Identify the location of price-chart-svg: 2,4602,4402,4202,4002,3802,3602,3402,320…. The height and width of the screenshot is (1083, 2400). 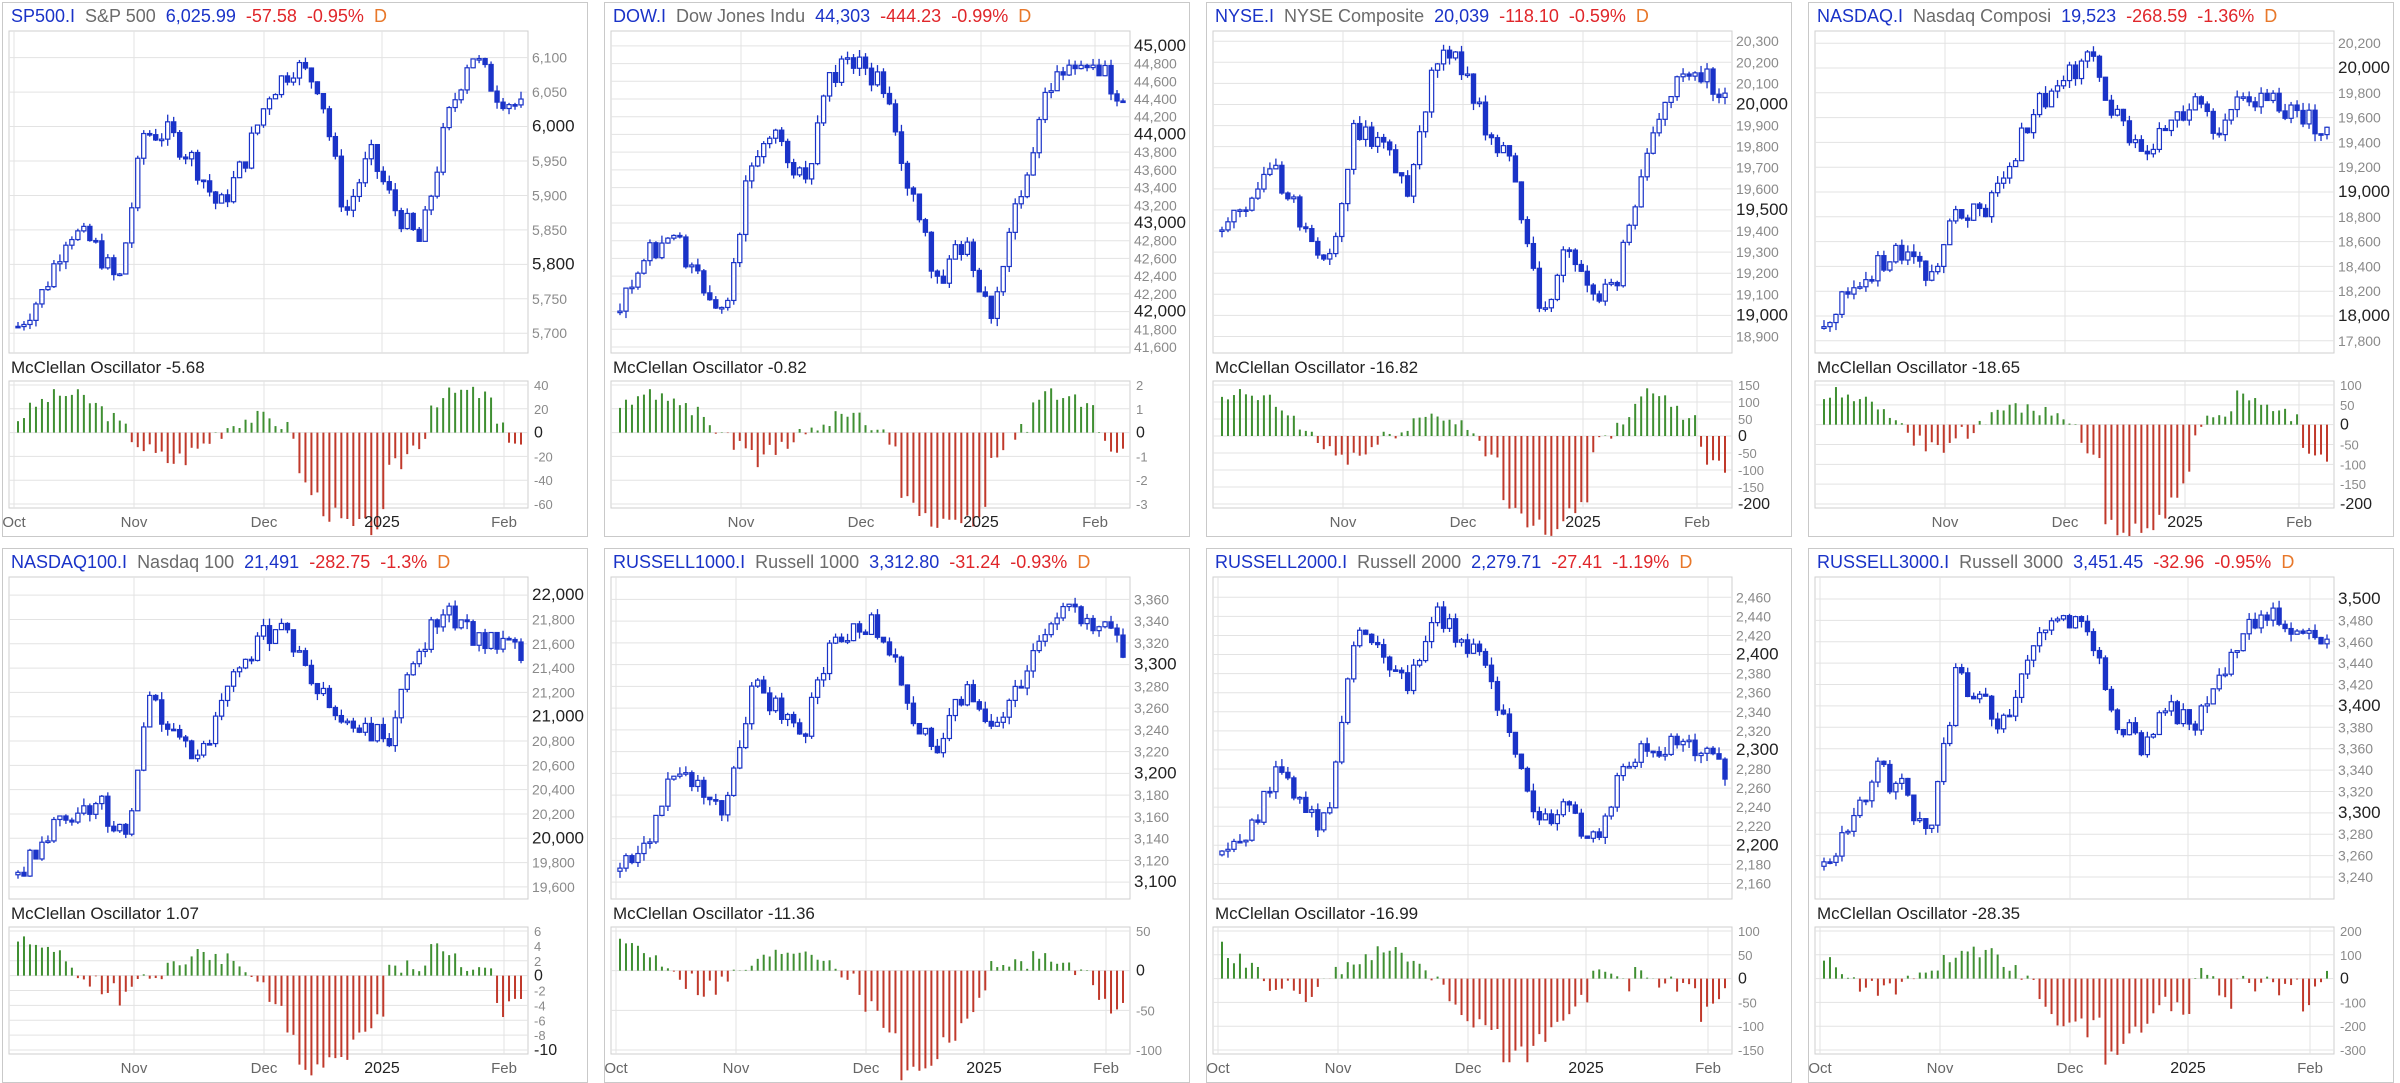
(1499, 815).